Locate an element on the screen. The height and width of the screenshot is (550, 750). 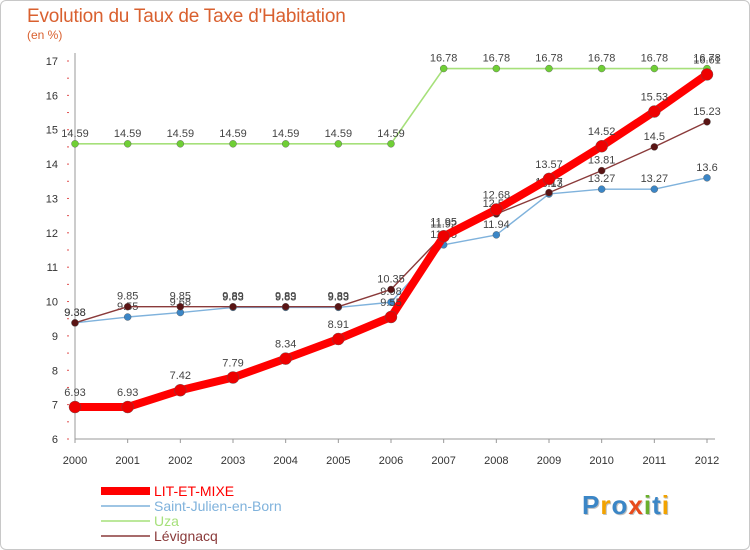
data-label: 9.55 is located at coordinates (390, 303).